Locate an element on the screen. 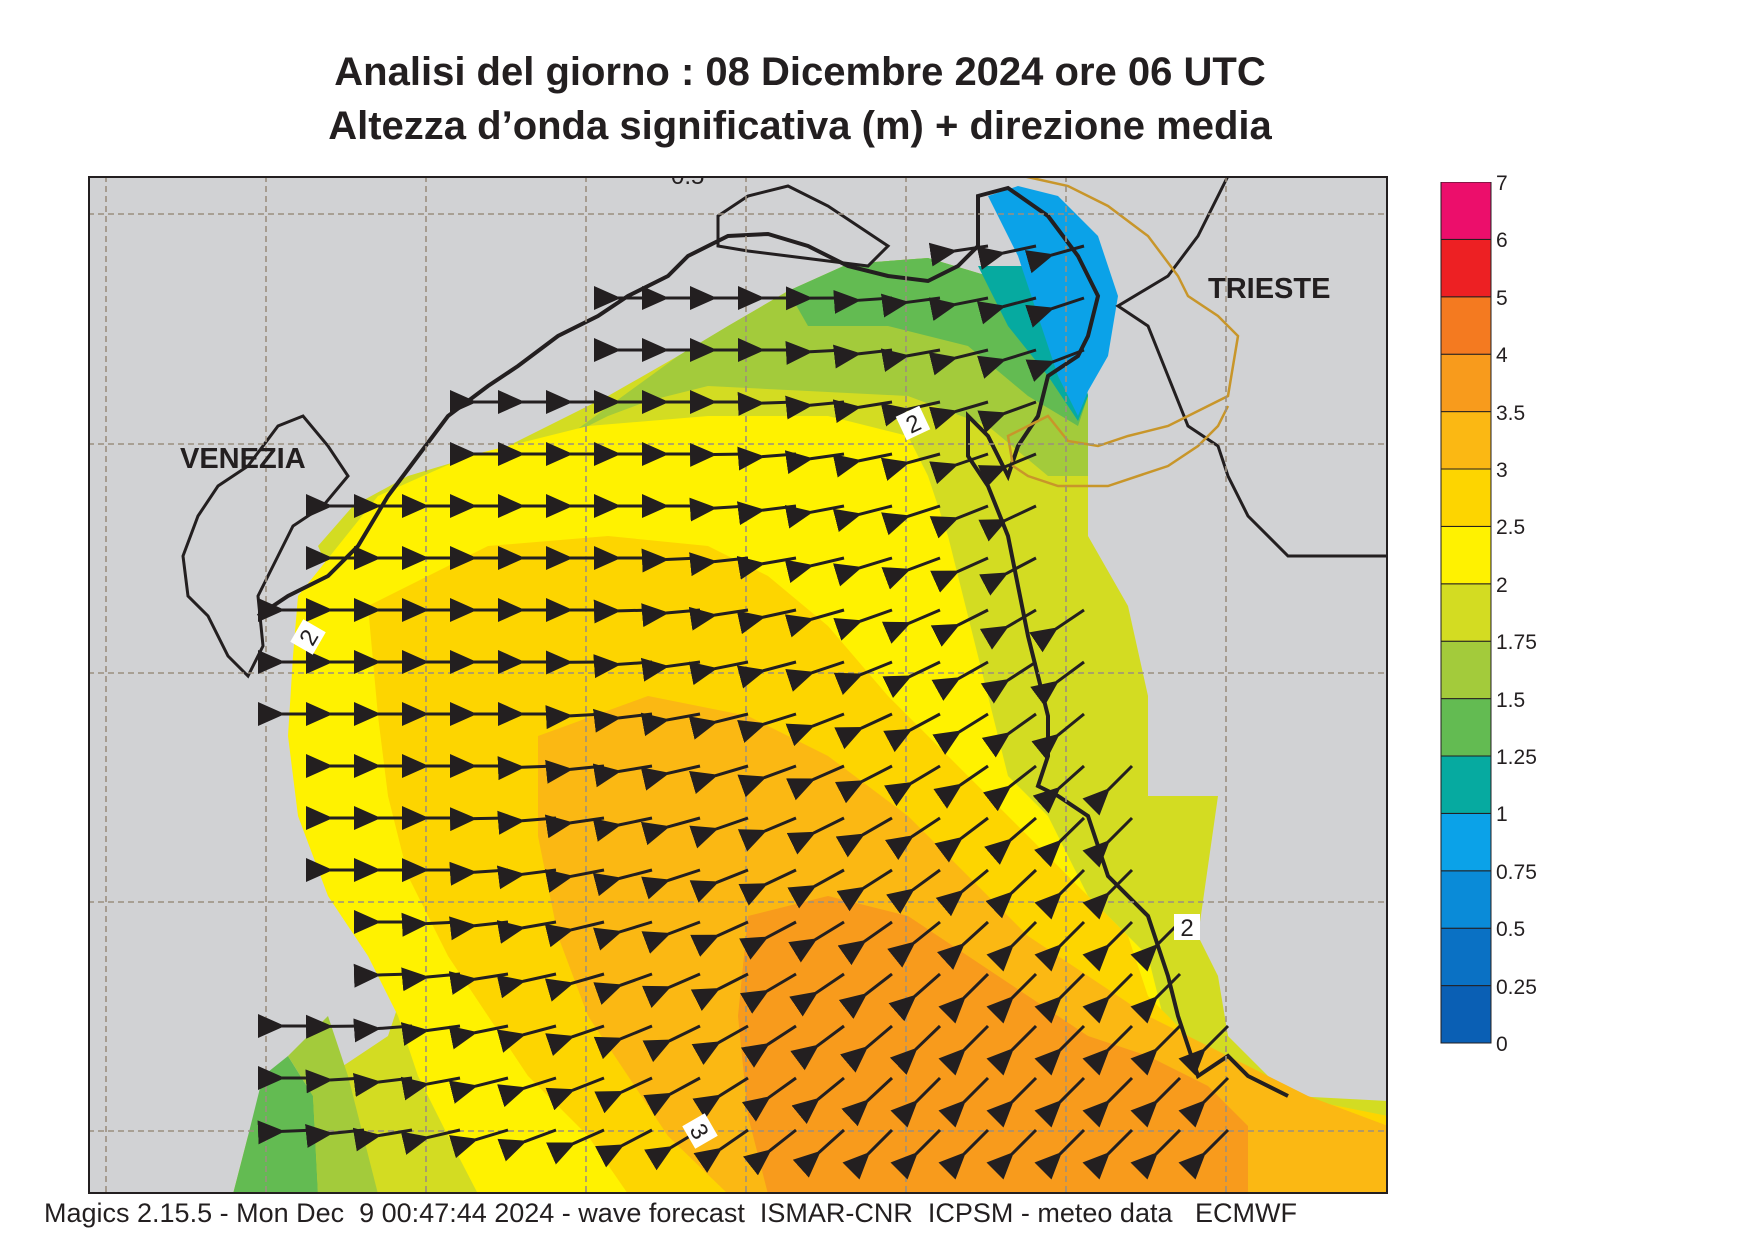  legend-level-label: 2 is located at coordinates (1502, 585).